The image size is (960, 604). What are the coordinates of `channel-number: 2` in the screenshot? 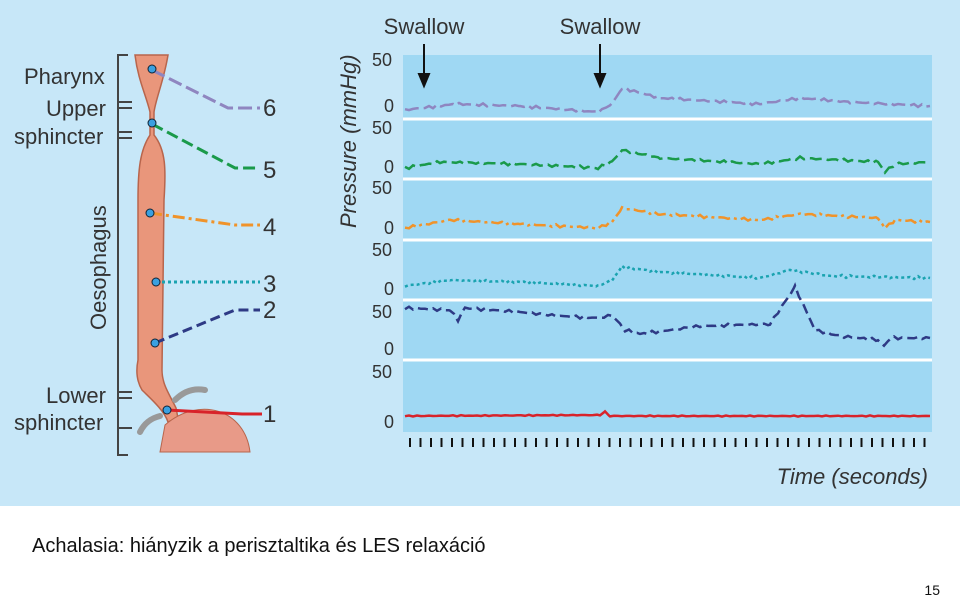 It's located at (269, 310).